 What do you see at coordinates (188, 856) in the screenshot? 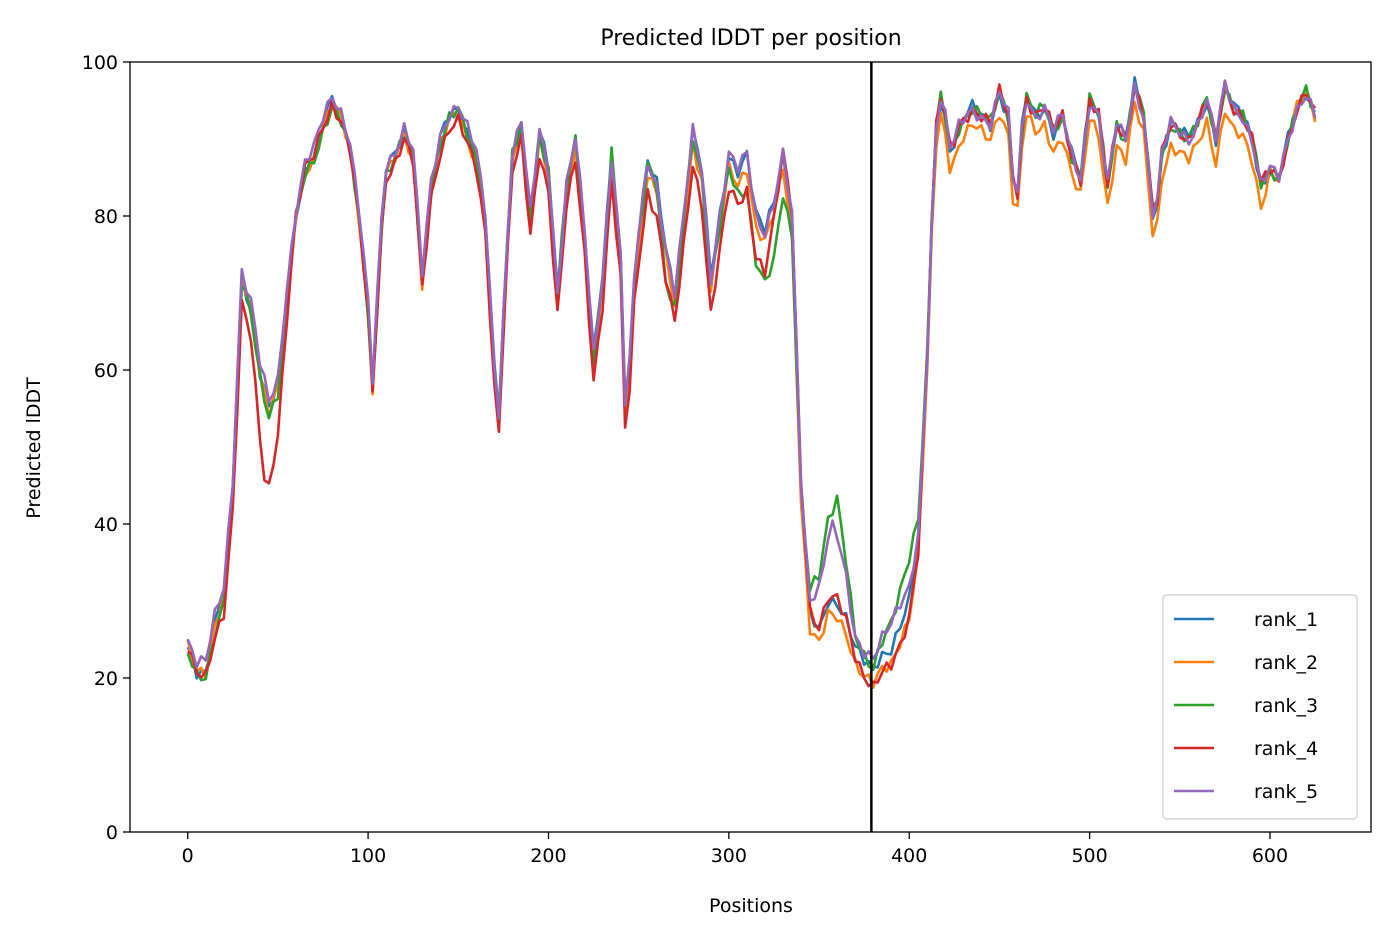
I see `x-tick-label: 0` at bounding box center [188, 856].